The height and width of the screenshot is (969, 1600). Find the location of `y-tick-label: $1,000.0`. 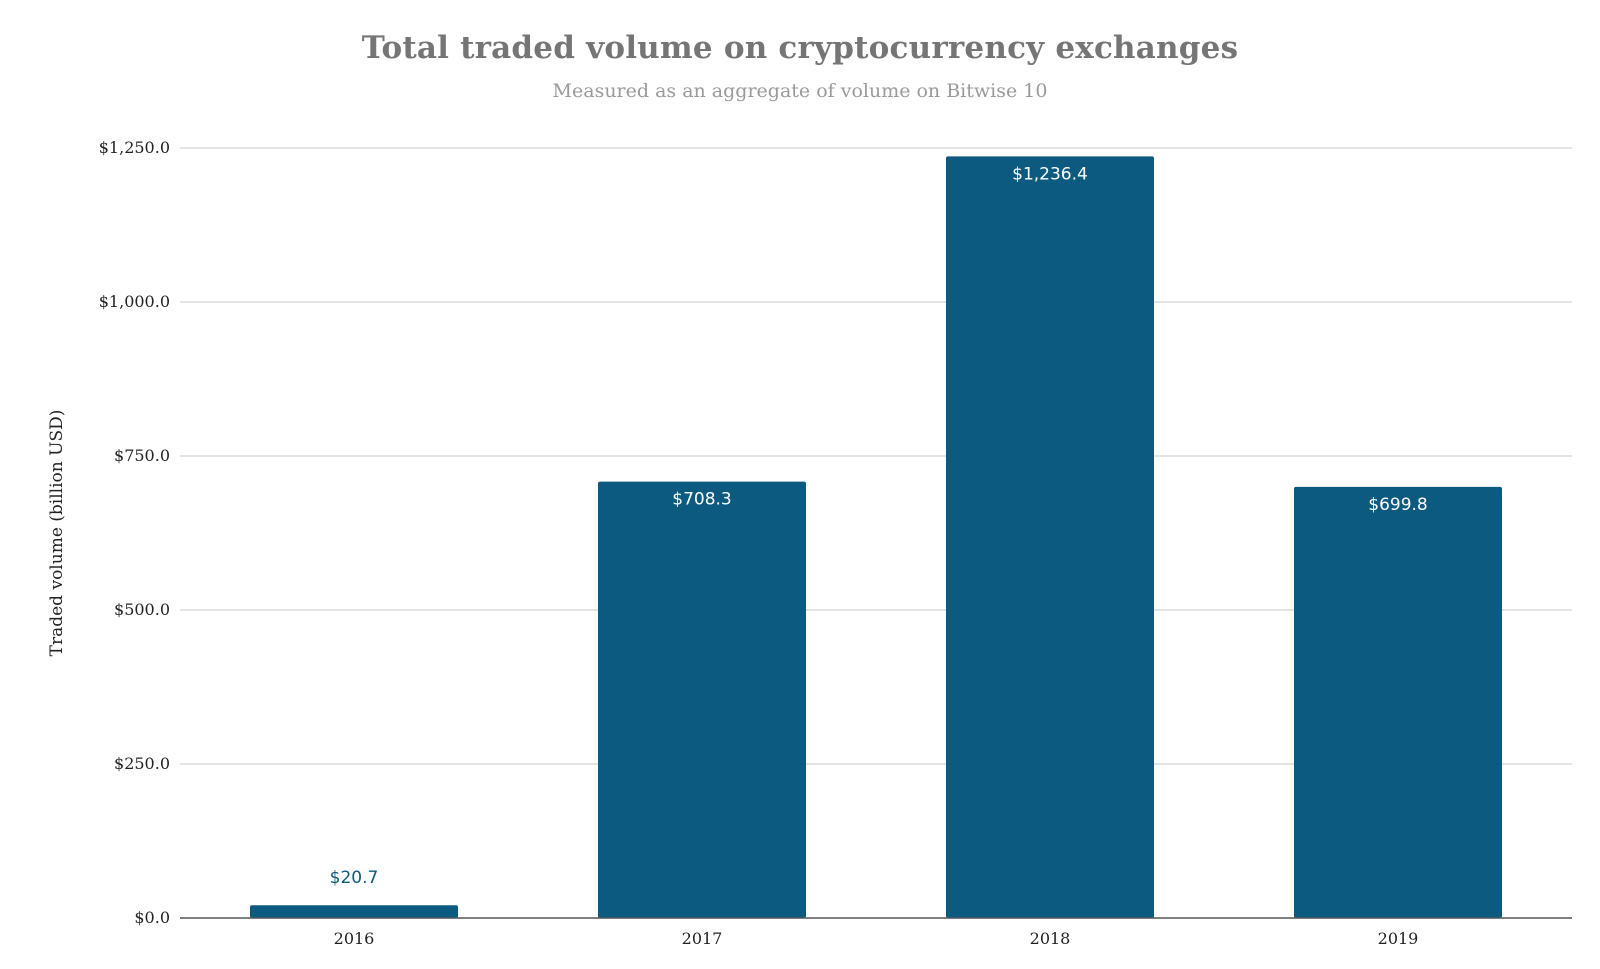

y-tick-label: $1,000.0 is located at coordinates (134, 301).